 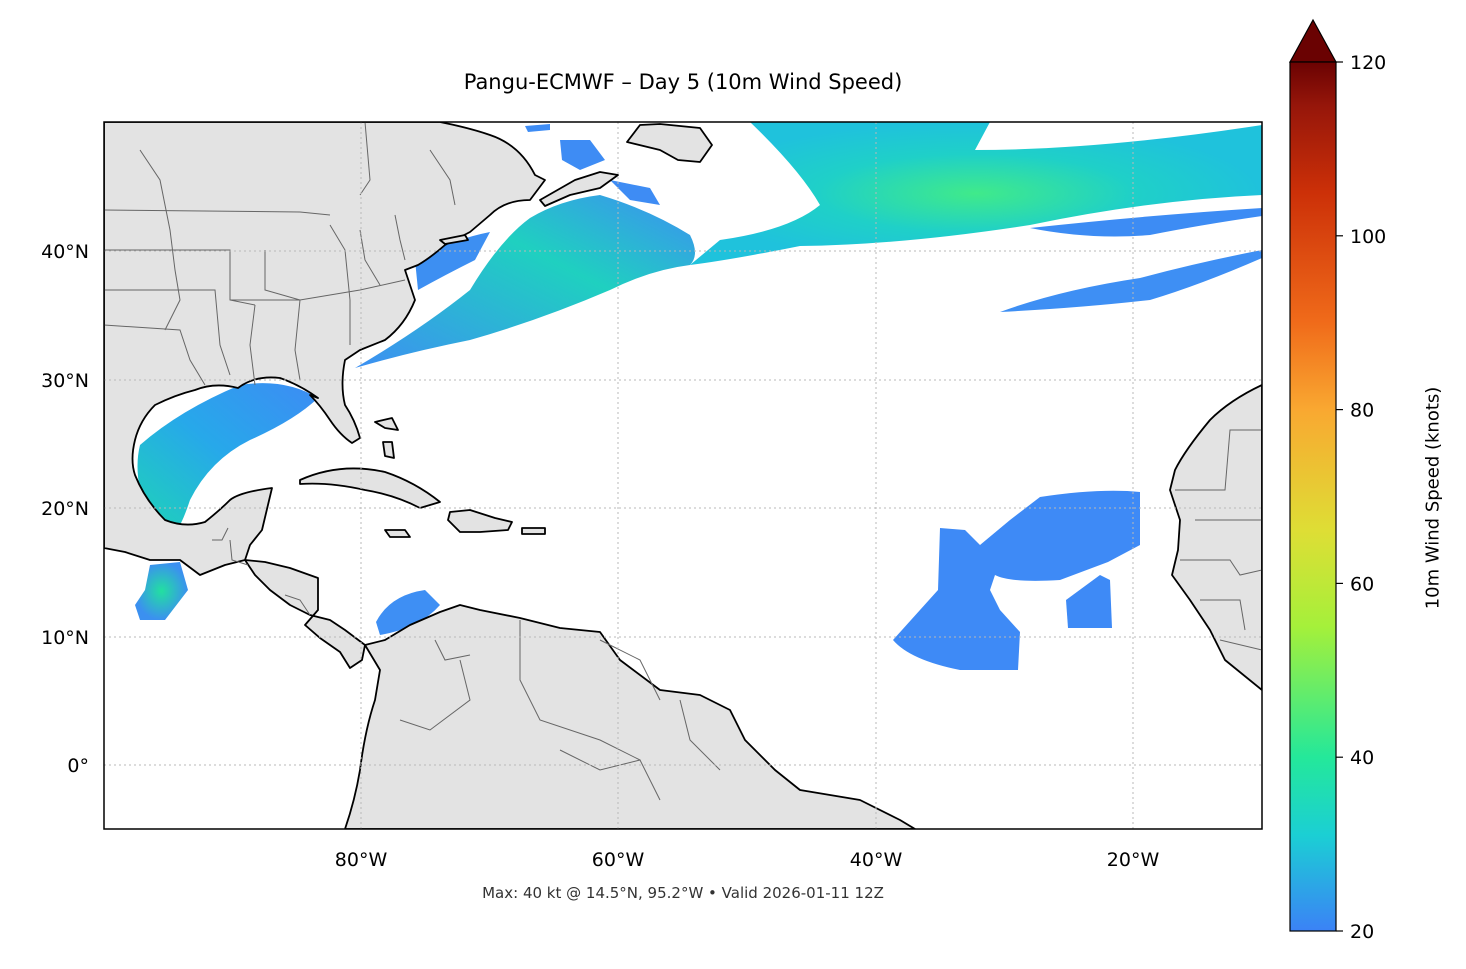 What do you see at coordinates (1362, 758) in the screenshot?
I see `colorbar-tick-label: 40` at bounding box center [1362, 758].